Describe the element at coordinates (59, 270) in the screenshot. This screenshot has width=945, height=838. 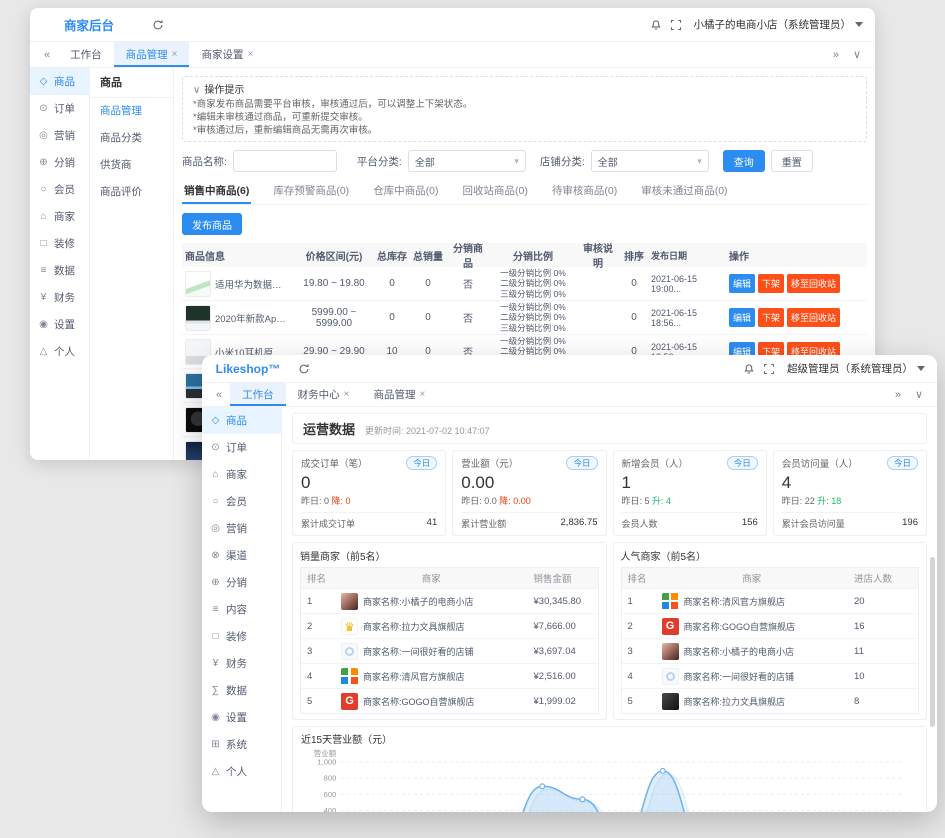
I see `sidebar-item: ≡ 数据` at that location.